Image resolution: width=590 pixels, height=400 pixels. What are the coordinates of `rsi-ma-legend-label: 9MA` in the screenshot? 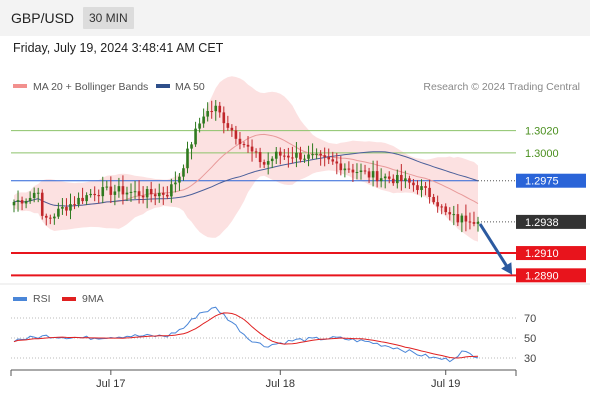 It's located at (93, 299).